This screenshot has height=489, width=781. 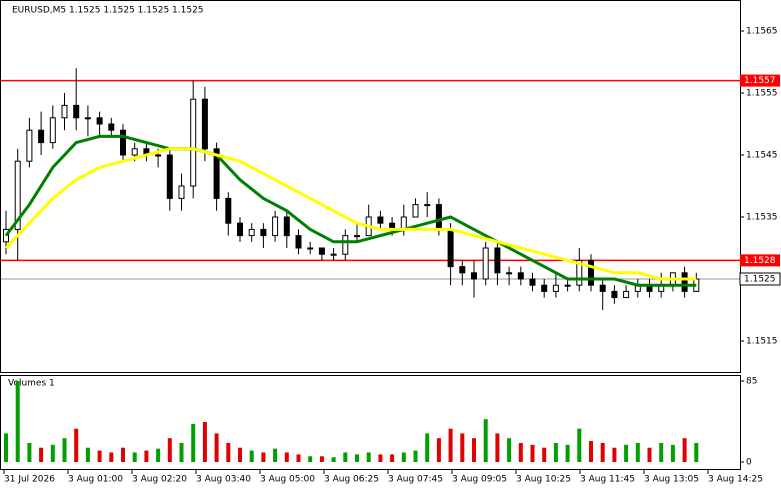 I want to click on x-tick-label: 31 Jul 2026, so click(x=29, y=480).